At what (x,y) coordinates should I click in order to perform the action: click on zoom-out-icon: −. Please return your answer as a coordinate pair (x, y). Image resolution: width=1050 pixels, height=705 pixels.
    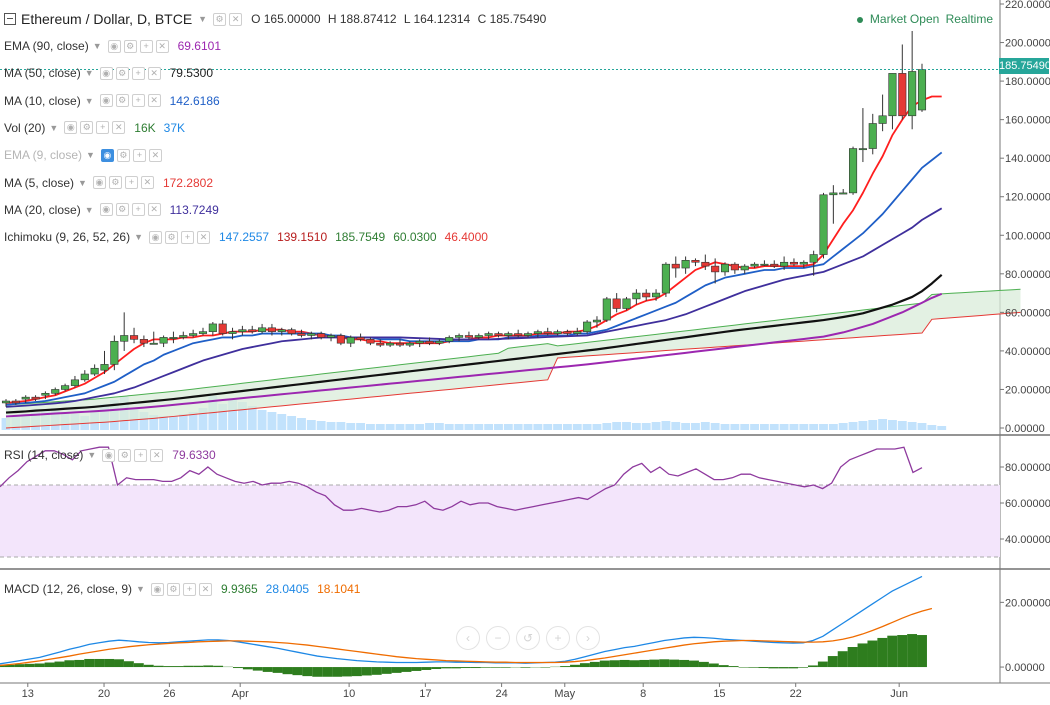
    Looking at the image, I should click on (498, 638).